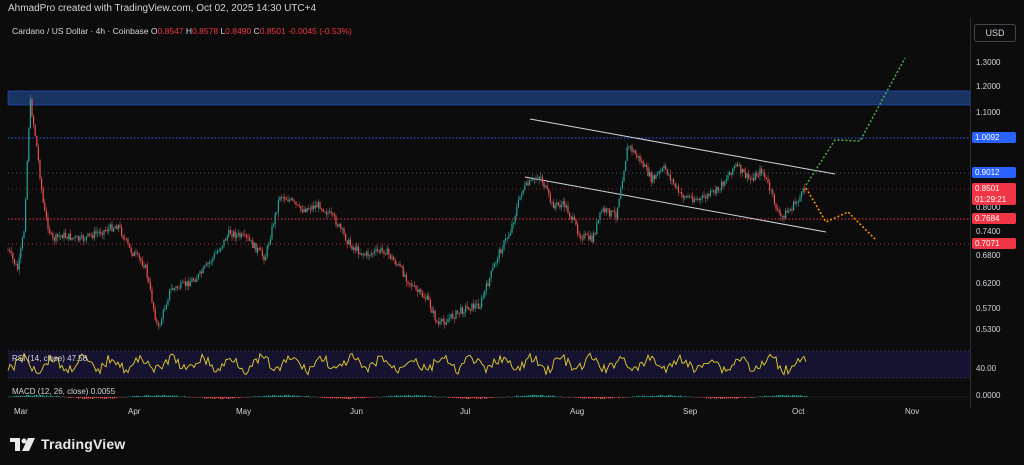 The image size is (1024, 465). I want to click on price-axis, so click(997, 213).